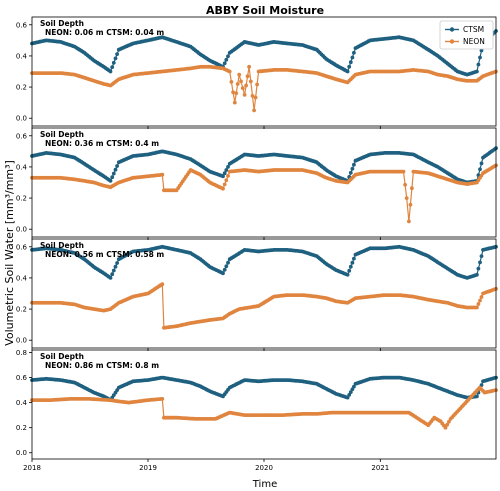 This screenshot has width=500, height=491. What do you see at coordinates (102, 365) in the screenshot?
I see `panel-depth-text: NEON: 0.86 m CTSM: 0.8 m` at bounding box center [102, 365].